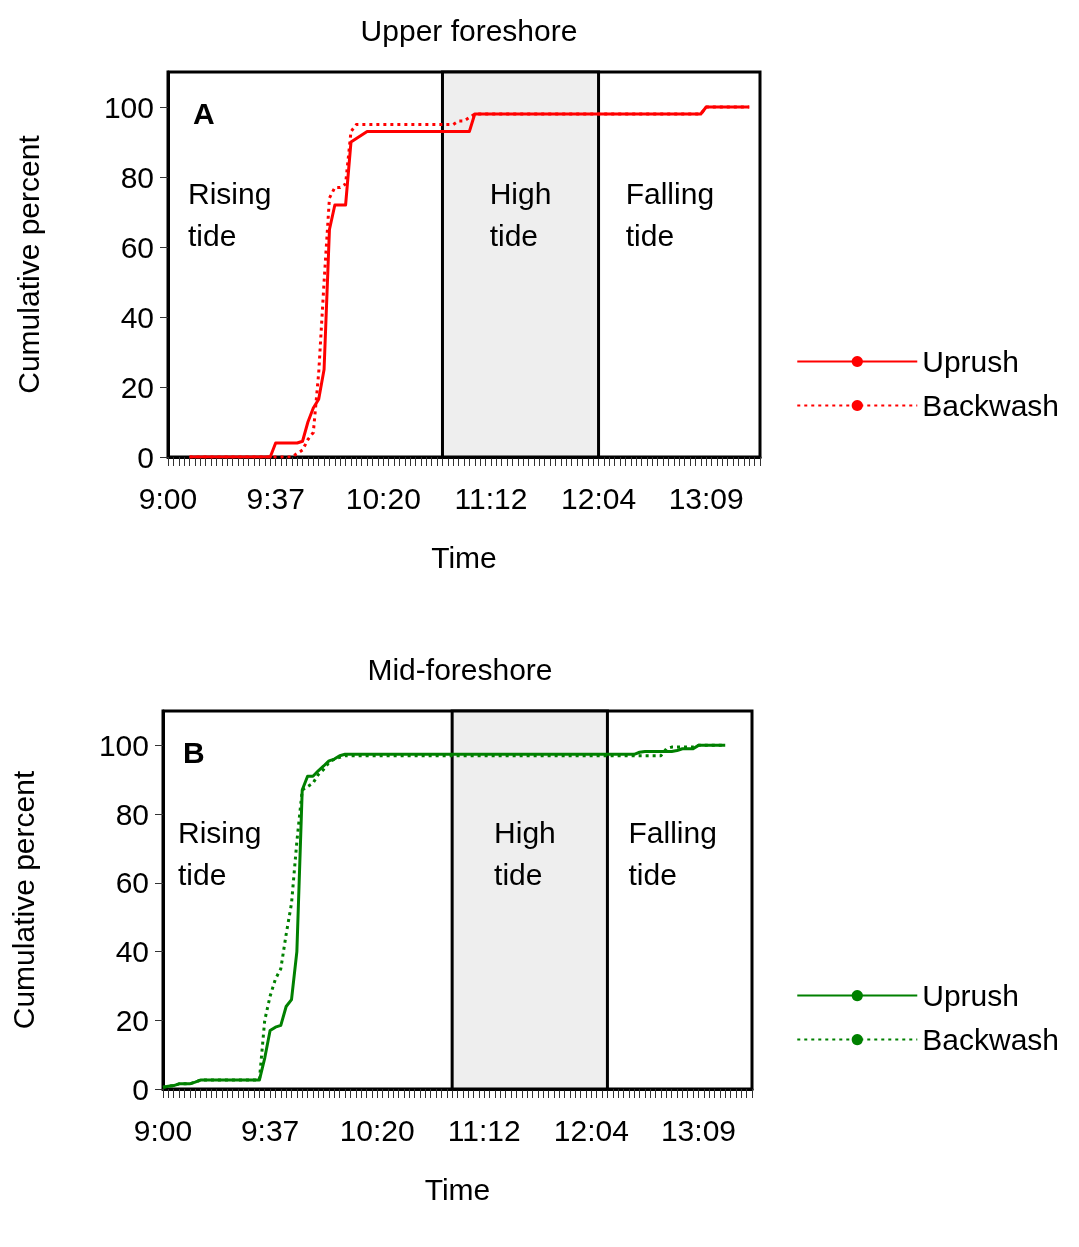 This screenshot has height=1247, width=1079. I want to click on chart-title: Mid-foreshore, so click(460, 669).